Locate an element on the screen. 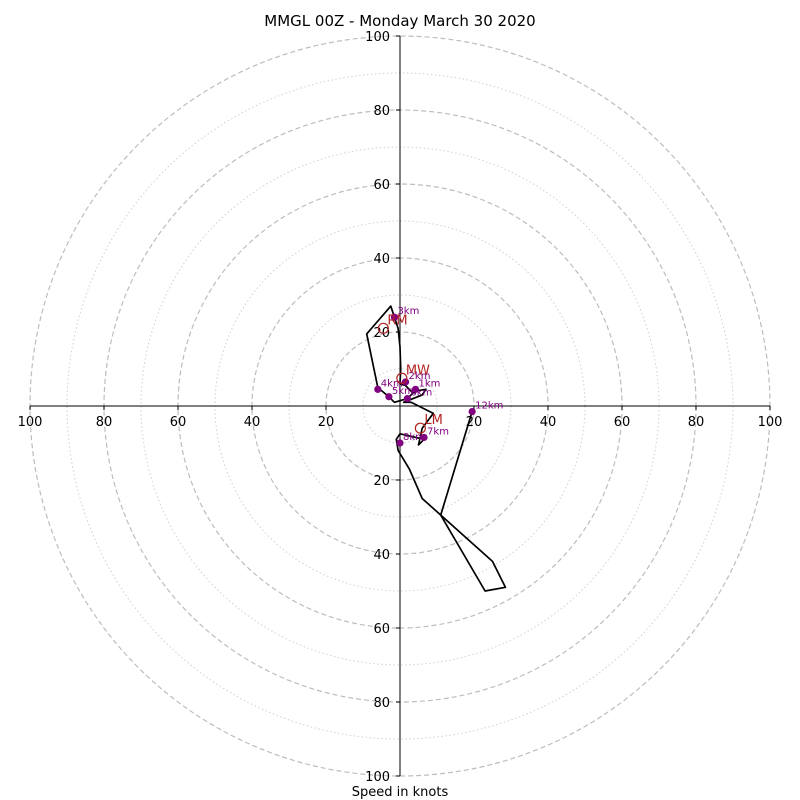  storm-motion-label: LM is located at coordinates (433, 420).